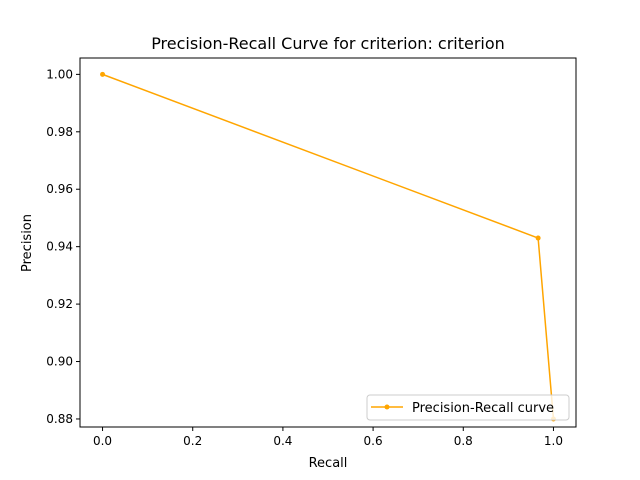  Describe the element at coordinates (192, 441) in the screenshot. I see `x-tick-label: 0.2` at that location.